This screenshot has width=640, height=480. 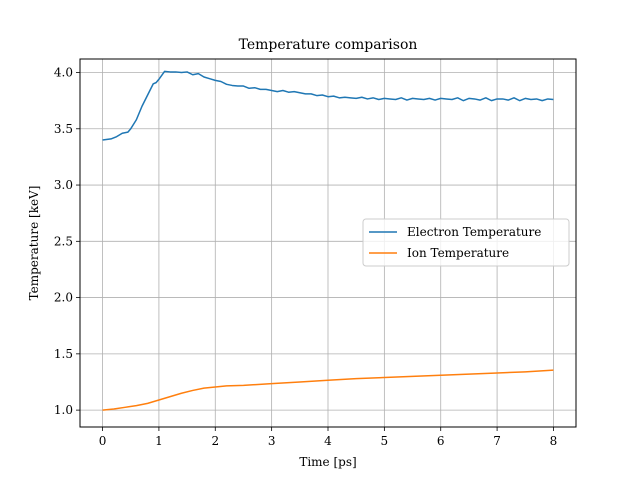 I want to click on y-tick-label: 3.5, so click(x=63, y=129).